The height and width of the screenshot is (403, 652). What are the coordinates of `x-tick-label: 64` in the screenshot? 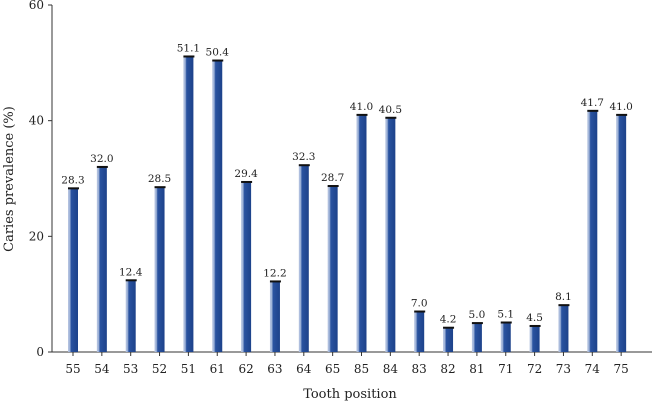 It's located at (304, 369).